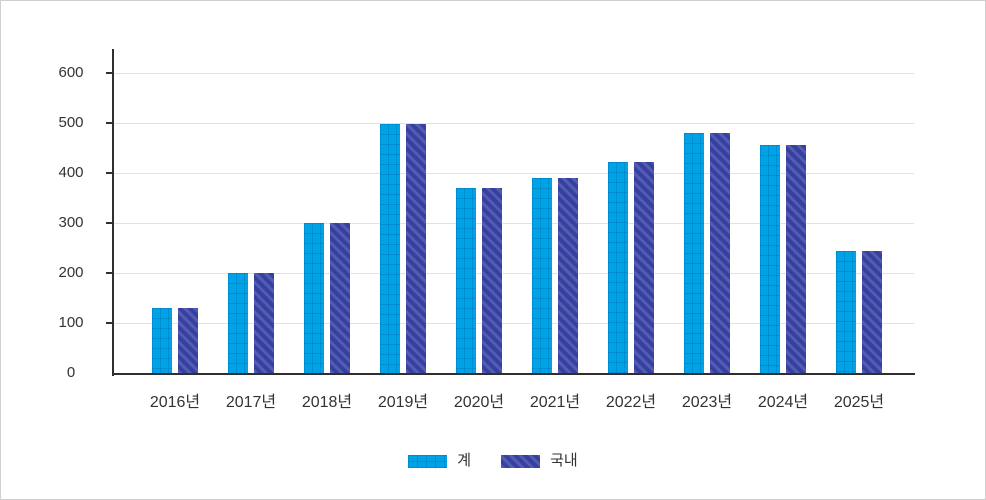 Image resolution: width=986 pixels, height=500 pixels. Describe the element at coordinates (720, 252) in the screenshot. I see `bar-domestic-2023` at that location.